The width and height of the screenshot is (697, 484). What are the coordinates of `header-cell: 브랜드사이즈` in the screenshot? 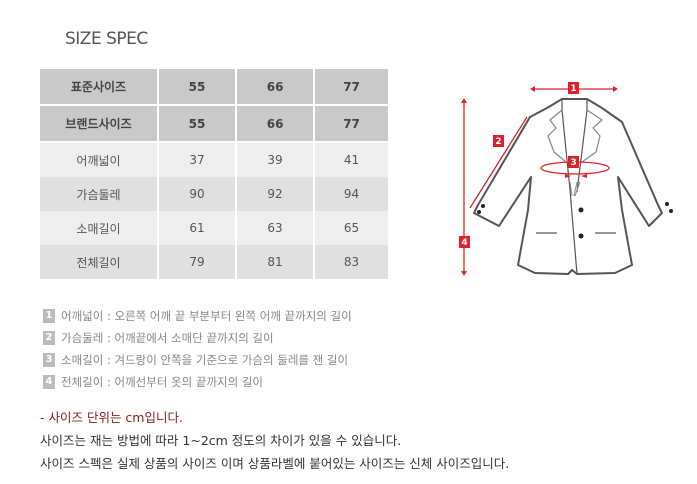 It's located at (99, 124).